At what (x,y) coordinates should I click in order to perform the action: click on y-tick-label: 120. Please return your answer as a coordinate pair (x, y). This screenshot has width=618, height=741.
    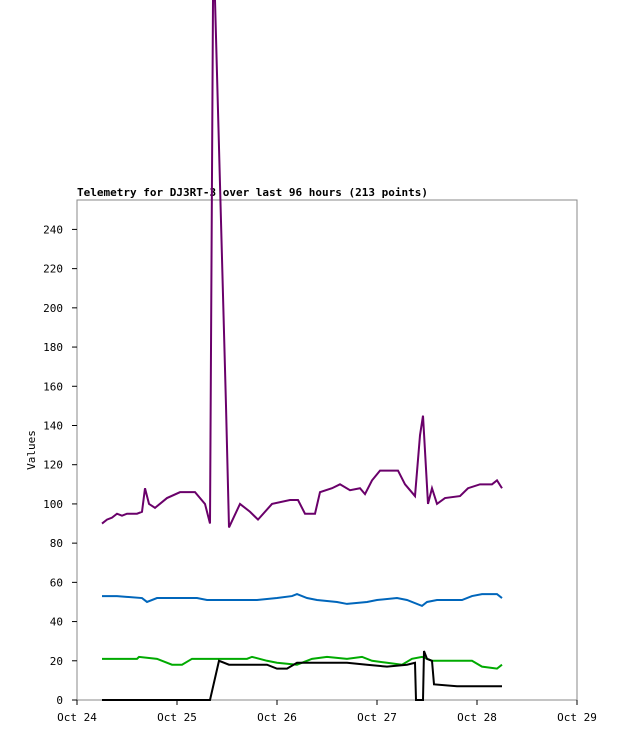
    Looking at the image, I should click on (53, 465).